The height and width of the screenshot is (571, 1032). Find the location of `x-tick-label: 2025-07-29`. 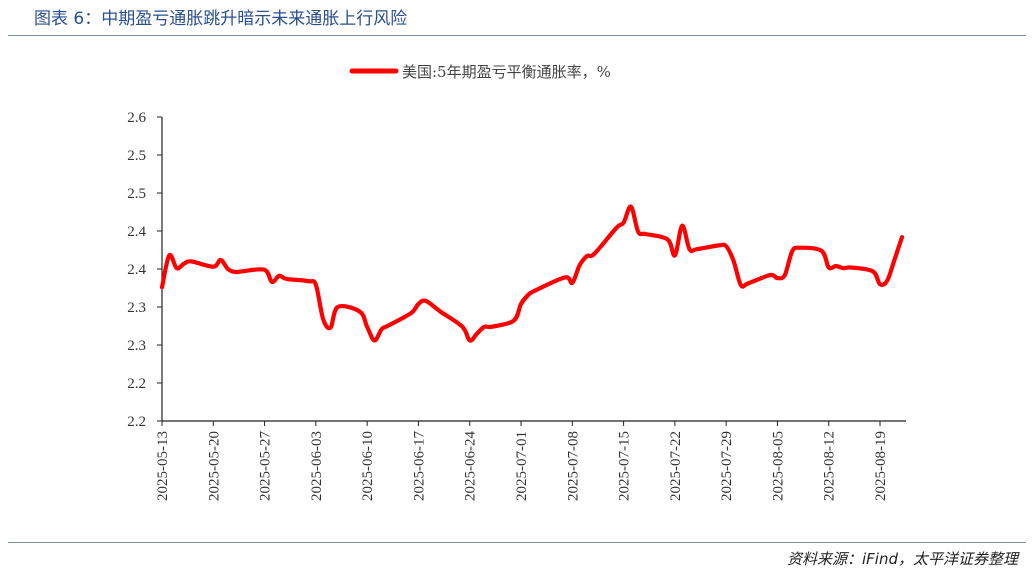

x-tick-label: 2025-07-29 is located at coordinates (727, 466).